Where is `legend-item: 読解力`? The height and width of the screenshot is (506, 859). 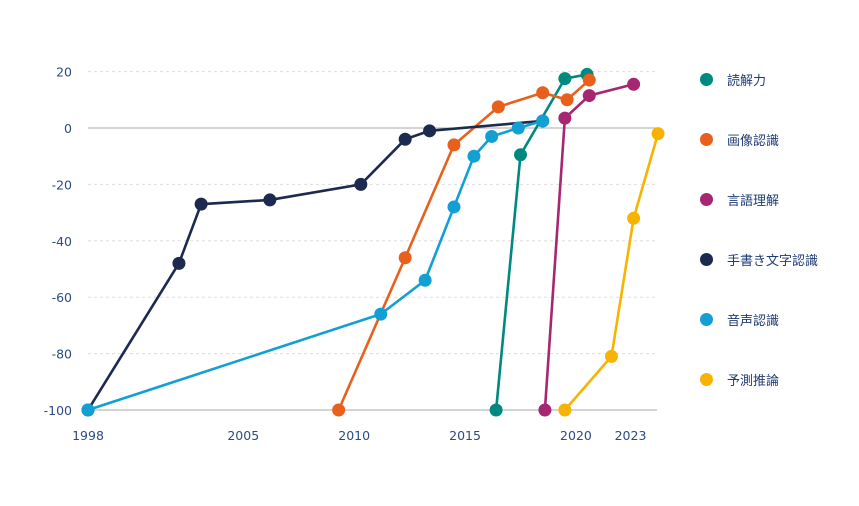
legend-item: 読解力 is located at coordinates (733, 79).